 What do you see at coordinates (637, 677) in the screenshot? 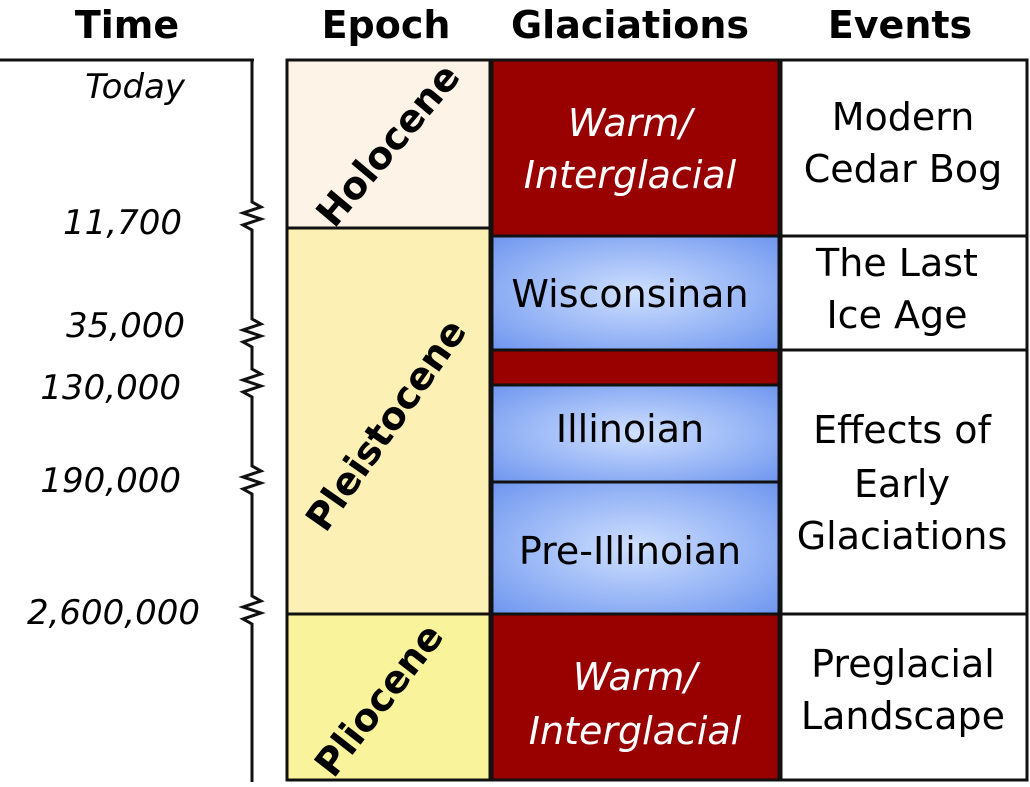
I see `glaciation-warm-pliocene-line1: Warm/` at bounding box center [637, 677].